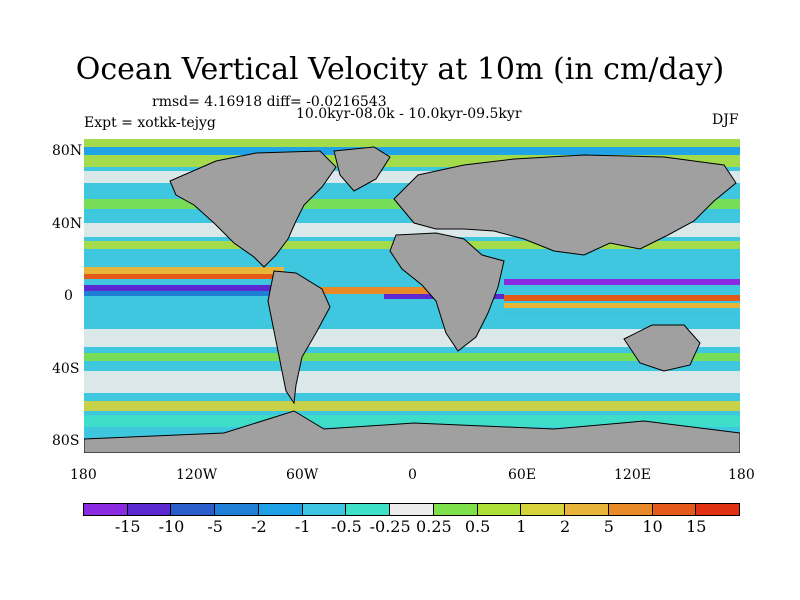 This screenshot has height=600, width=800. Describe the element at coordinates (67, 151) in the screenshot. I see `lat-label-80n: 80N` at that location.